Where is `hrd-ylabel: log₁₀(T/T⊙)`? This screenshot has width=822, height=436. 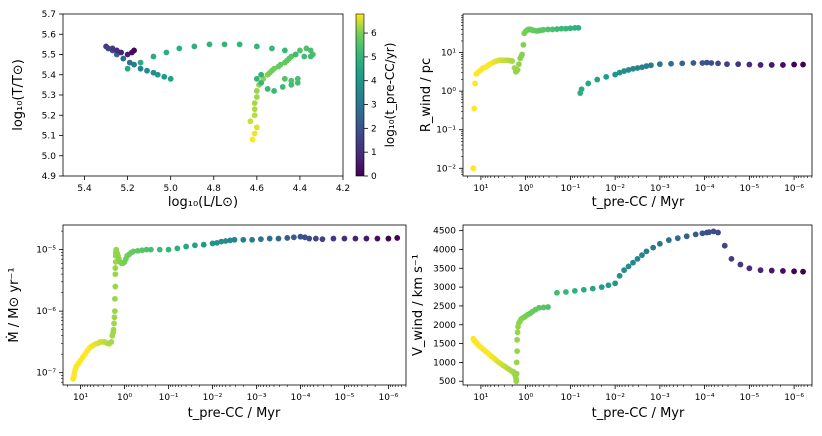
hrd-ylabel: log₁₀(T/T⊙) is located at coordinates (18, 95).